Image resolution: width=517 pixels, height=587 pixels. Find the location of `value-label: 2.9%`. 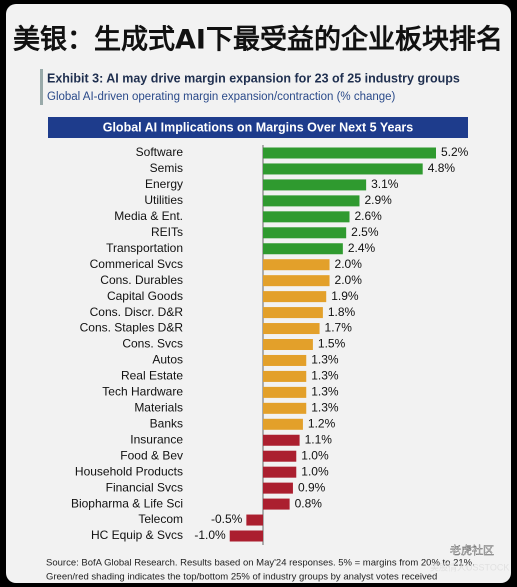

value-label: 2.9% is located at coordinates (378, 200).